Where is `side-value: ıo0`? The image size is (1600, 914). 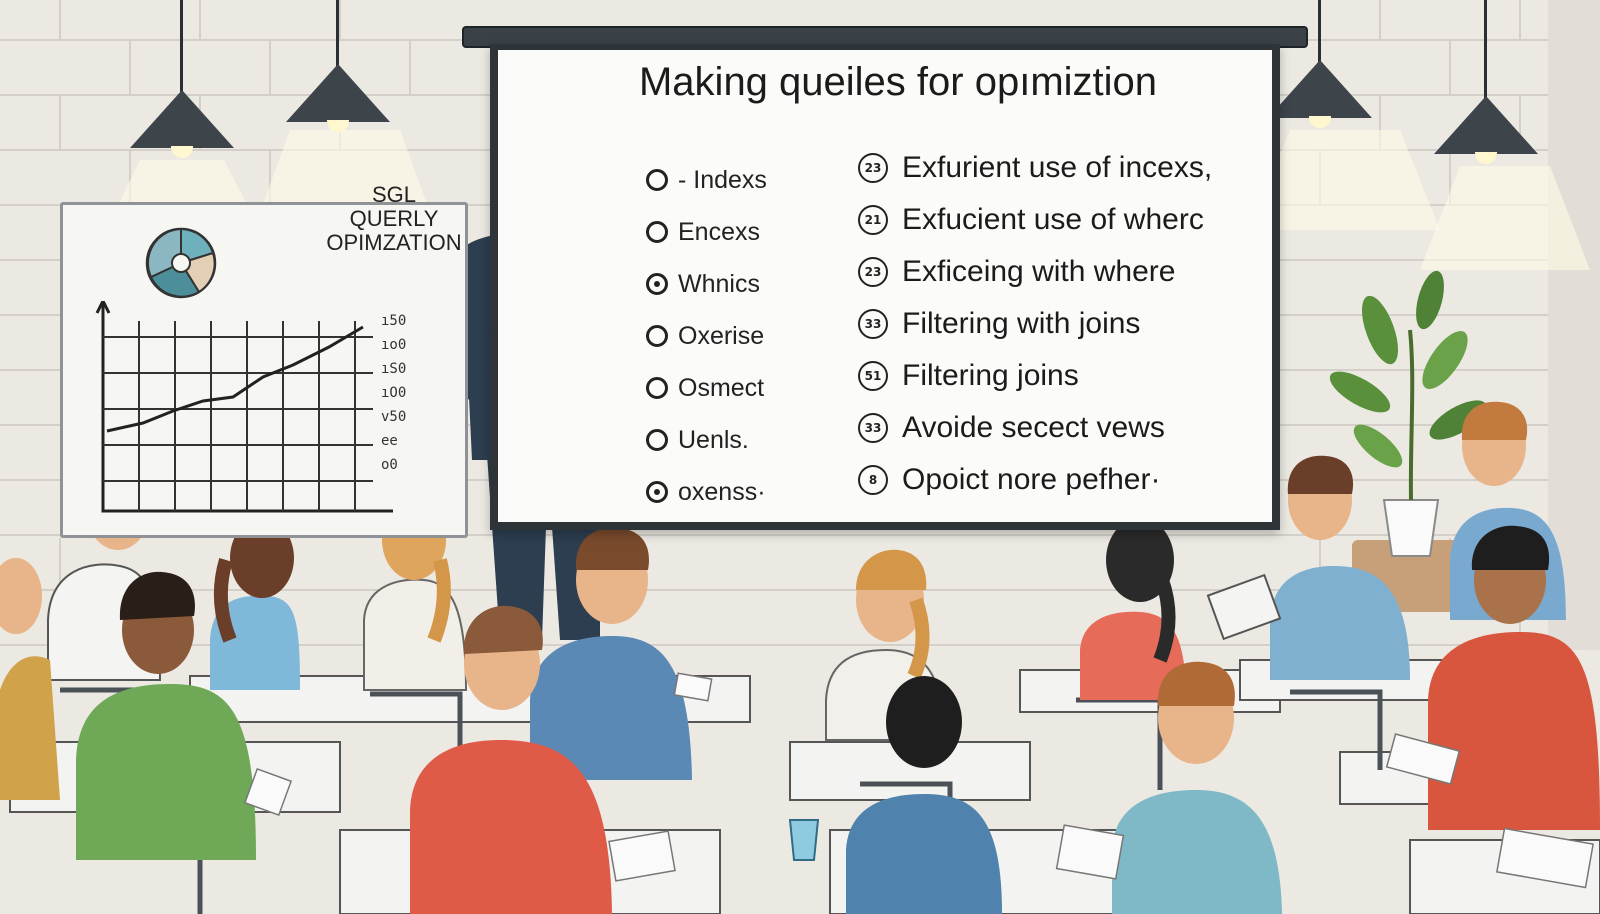
side-value: ıo0 is located at coordinates (394, 345).